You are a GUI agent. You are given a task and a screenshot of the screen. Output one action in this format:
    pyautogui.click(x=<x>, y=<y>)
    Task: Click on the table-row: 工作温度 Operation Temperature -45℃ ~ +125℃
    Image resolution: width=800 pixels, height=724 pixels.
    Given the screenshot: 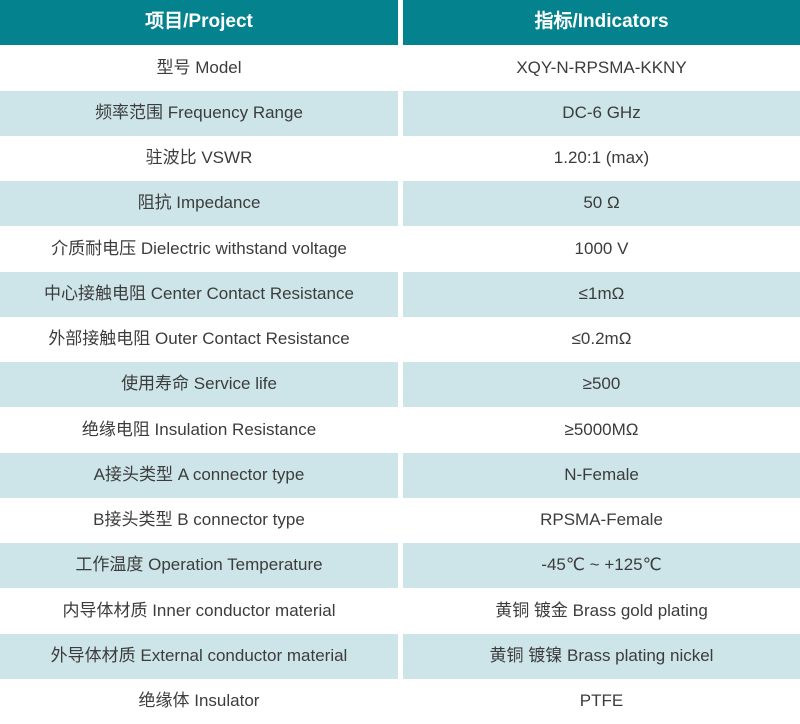 What is the action you would take?
    pyautogui.click(x=400, y=566)
    